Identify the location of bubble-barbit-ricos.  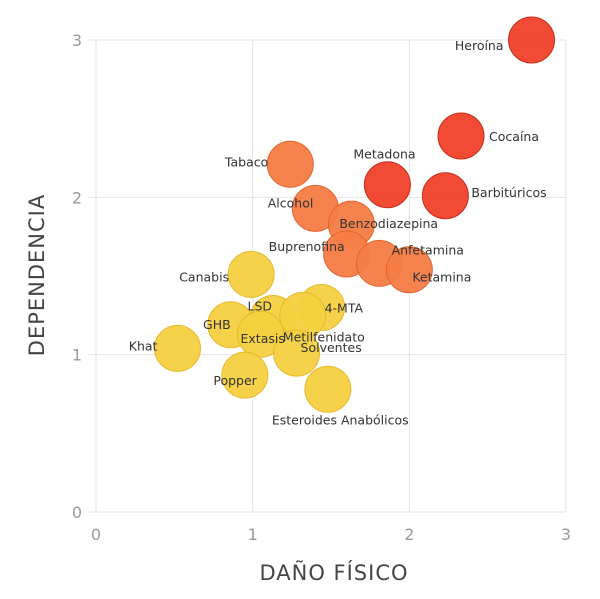
(445, 196).